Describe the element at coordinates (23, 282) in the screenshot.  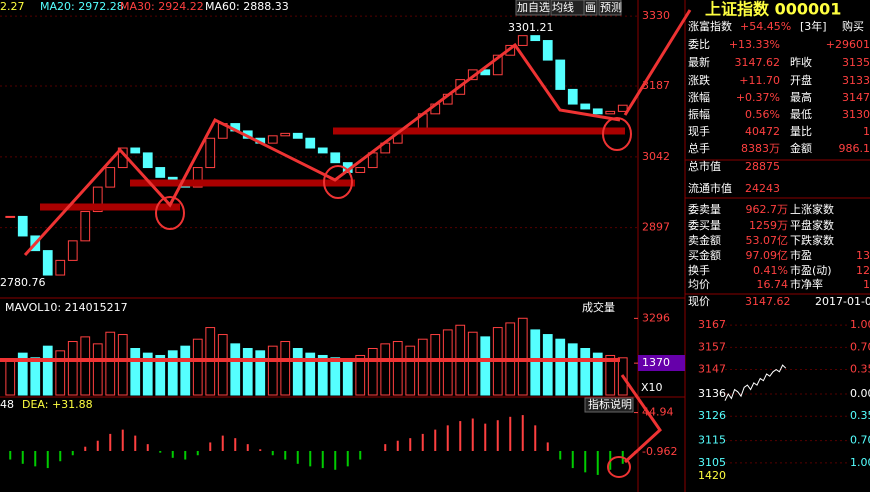
I see `label: 2780.76` at that location.